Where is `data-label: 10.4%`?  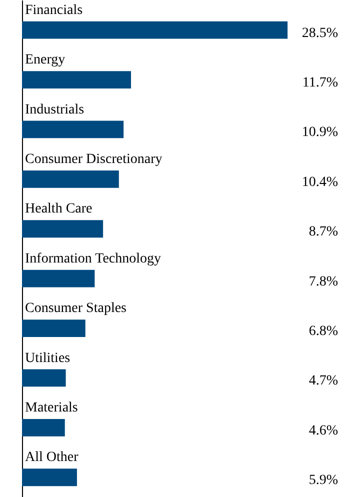
data-label: 10.4% is located at coordinates (320, 182).